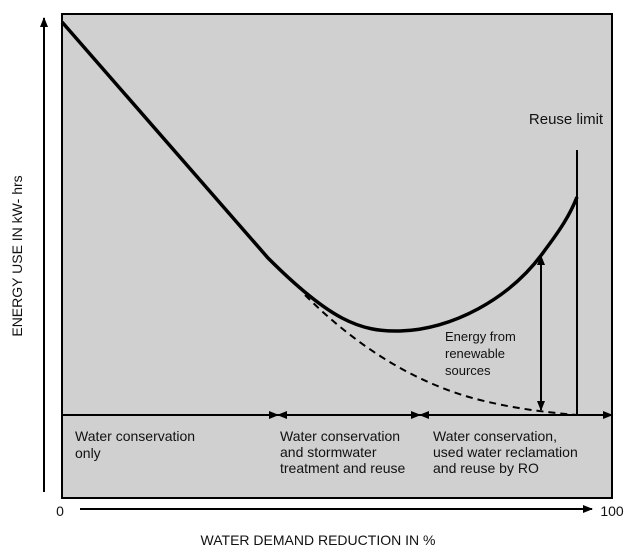  I want to click on renewable-label: Energy from, so click(480, 336).